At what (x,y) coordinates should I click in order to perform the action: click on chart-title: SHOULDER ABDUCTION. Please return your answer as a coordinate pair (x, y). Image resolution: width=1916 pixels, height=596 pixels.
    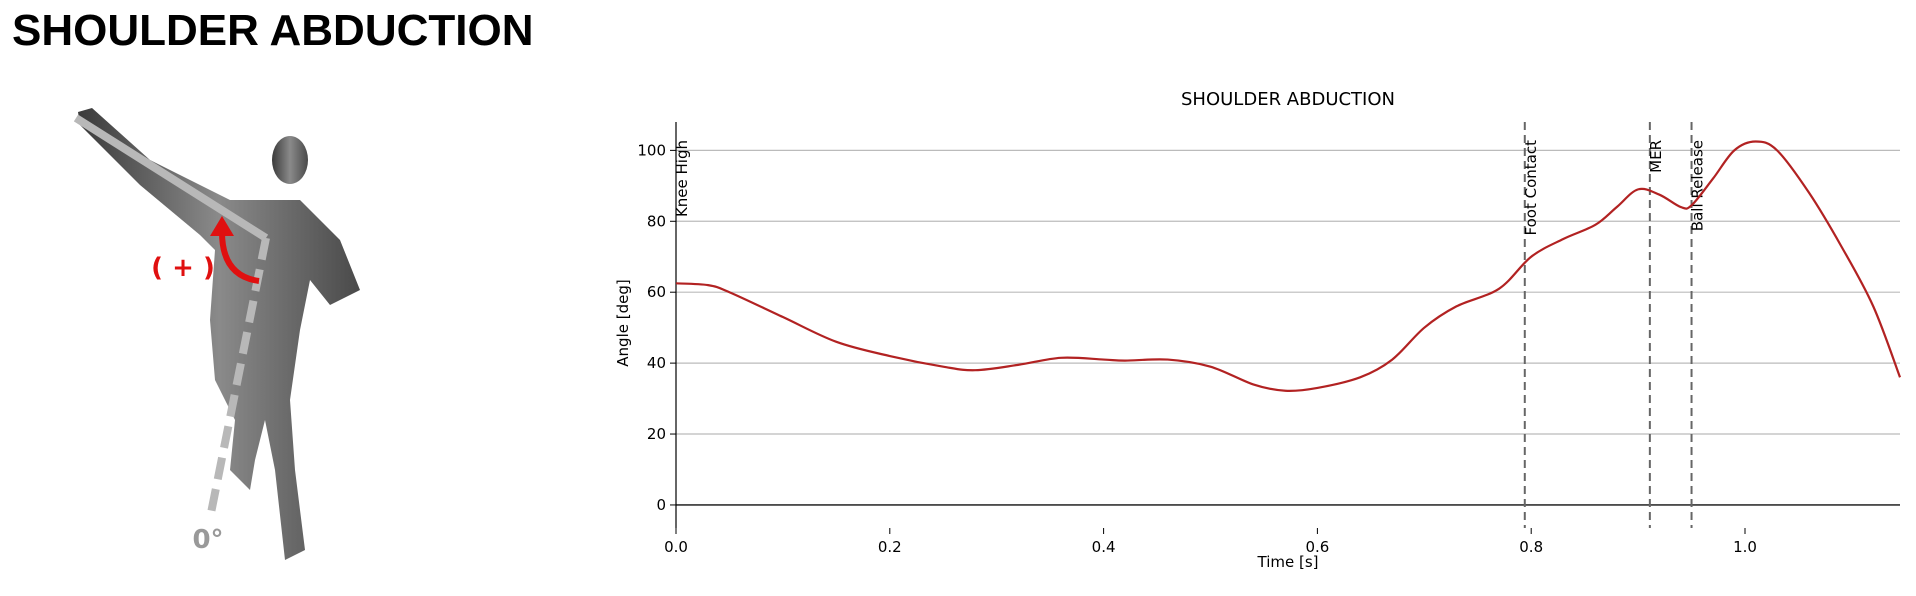
    Looking at the image, I should click on (1288, 99).